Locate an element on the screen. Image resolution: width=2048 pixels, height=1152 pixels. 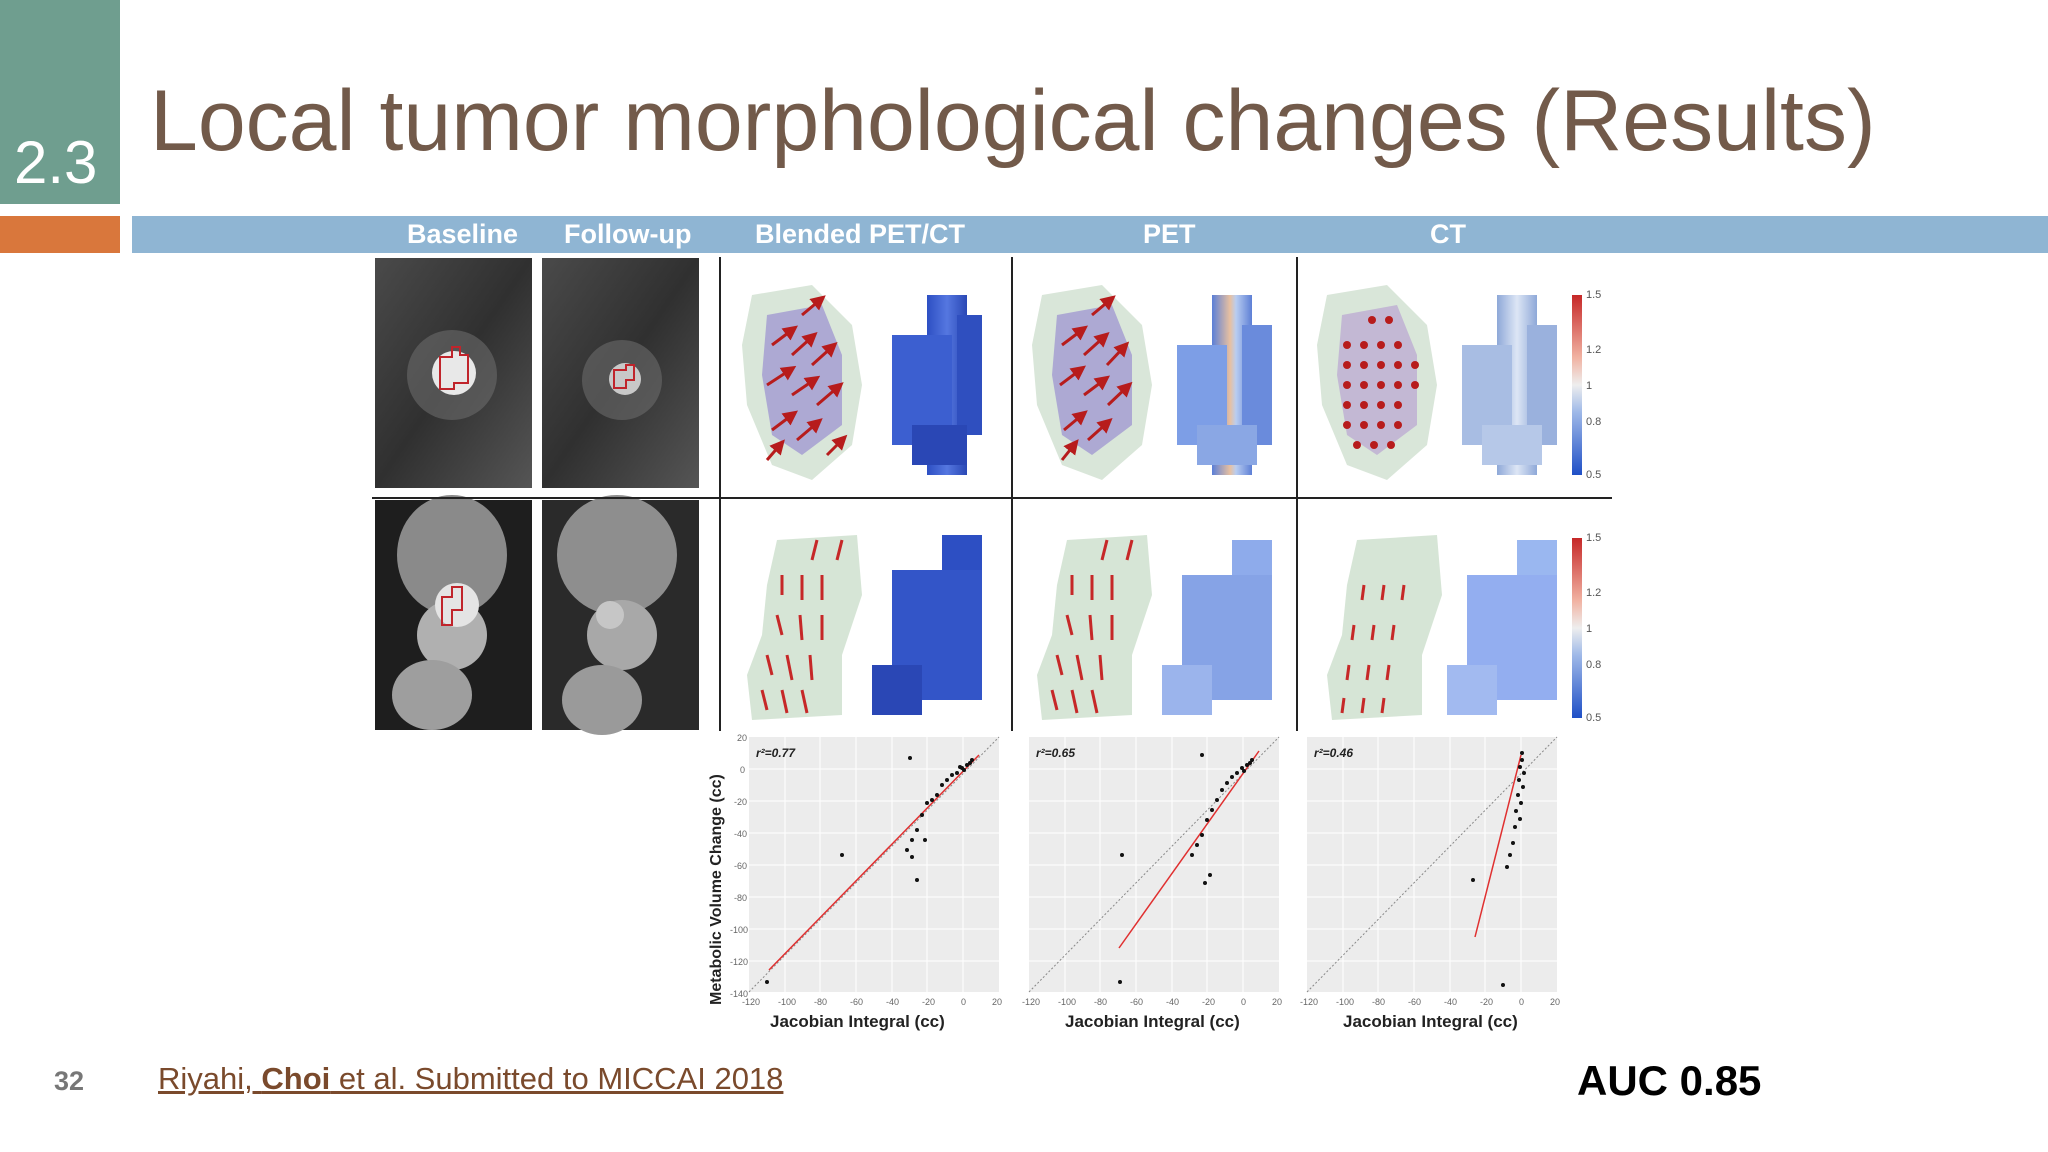
scatter-xlabel-1: Jacobian Integral (cc) is located at coordinates (857, 1021).